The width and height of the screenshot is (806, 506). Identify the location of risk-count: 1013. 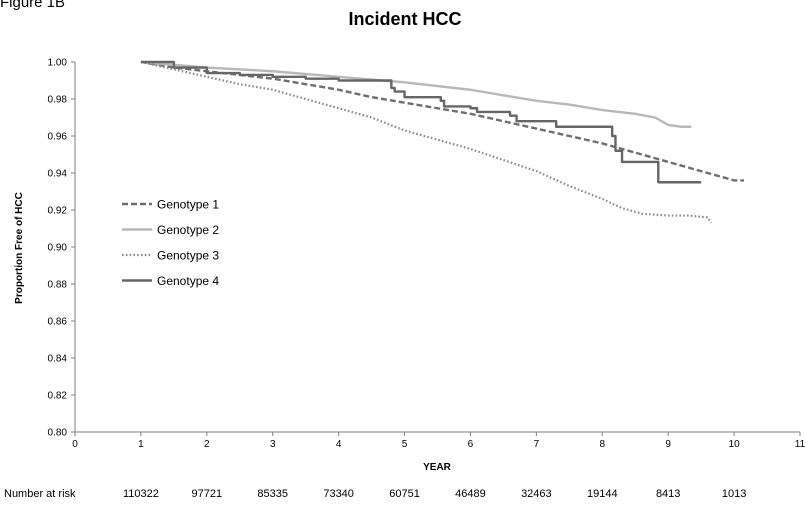
(734, 494).